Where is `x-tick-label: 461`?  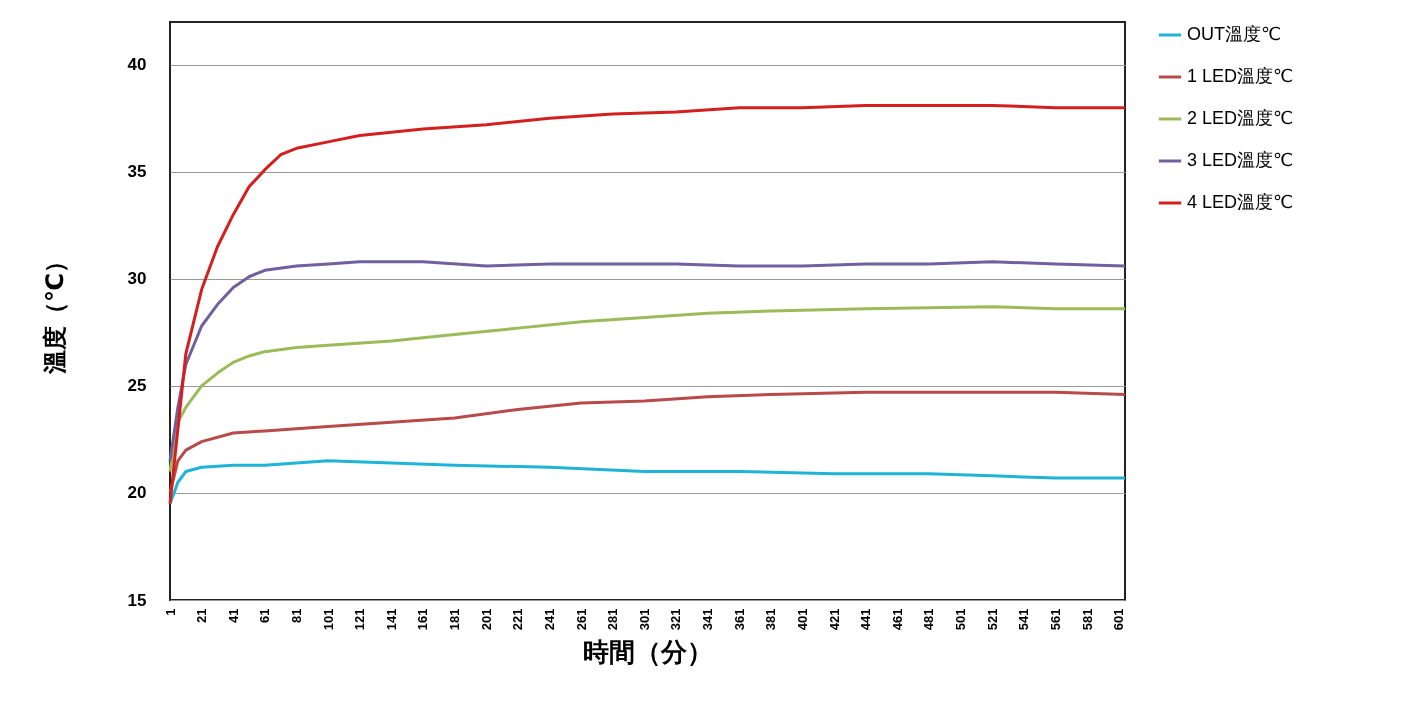
x-tick-label: 461 is located at coordinates (897, 619).